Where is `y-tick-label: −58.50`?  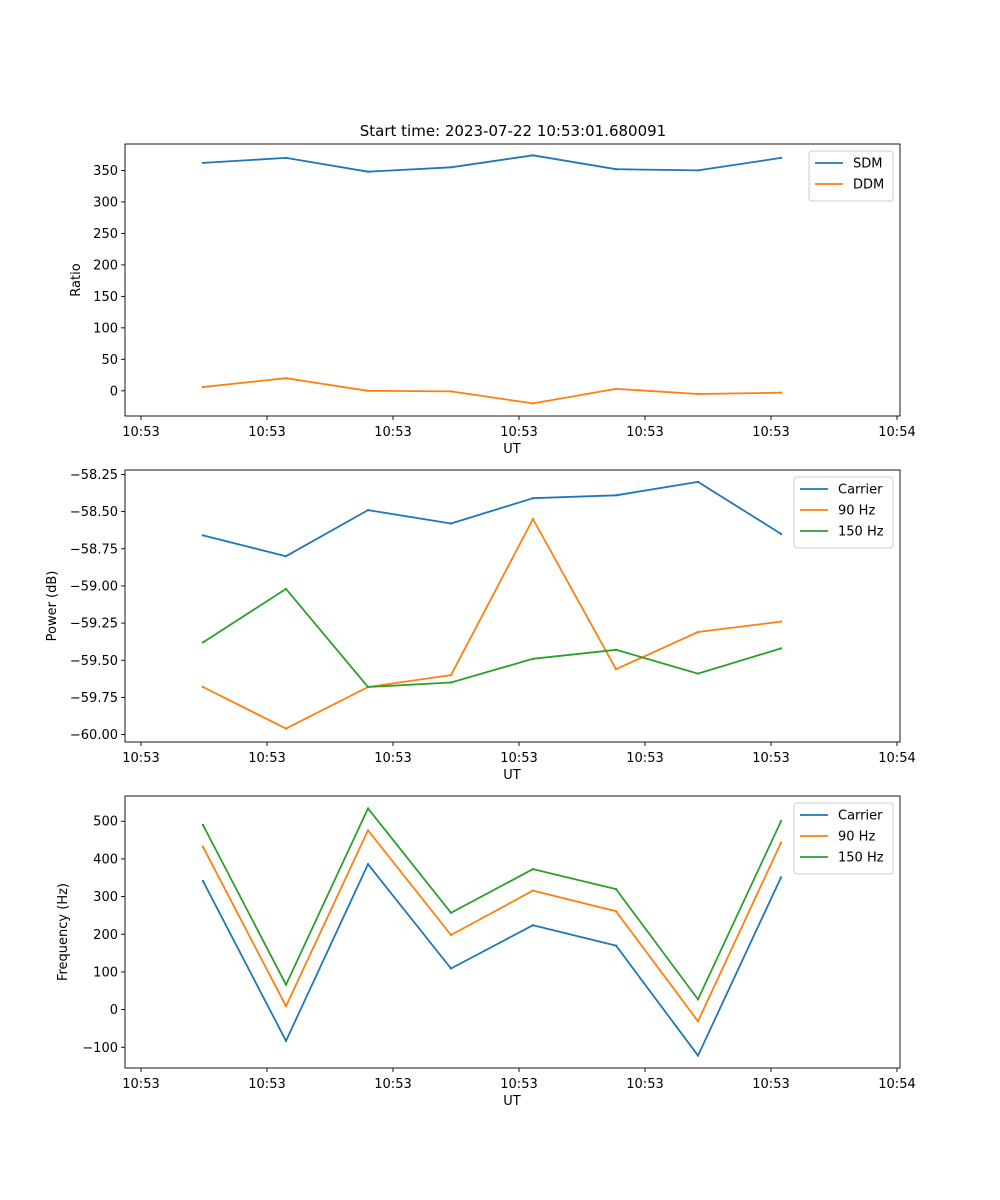
y-tick-label: −58.50 is located at coordinates (94, 512).